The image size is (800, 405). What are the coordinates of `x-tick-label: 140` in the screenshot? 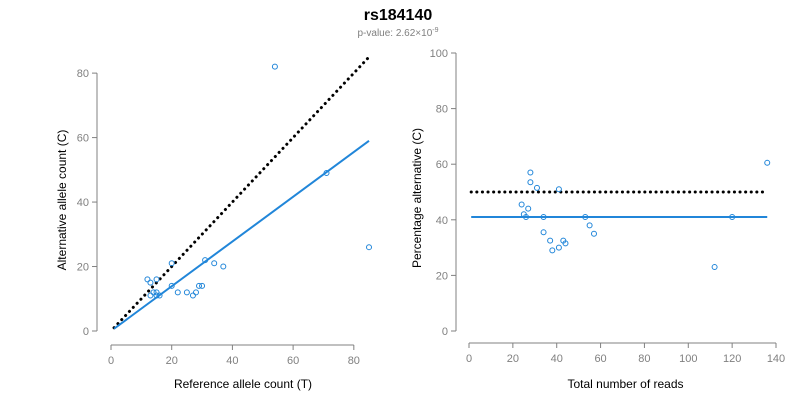 It's located at (776, 359).